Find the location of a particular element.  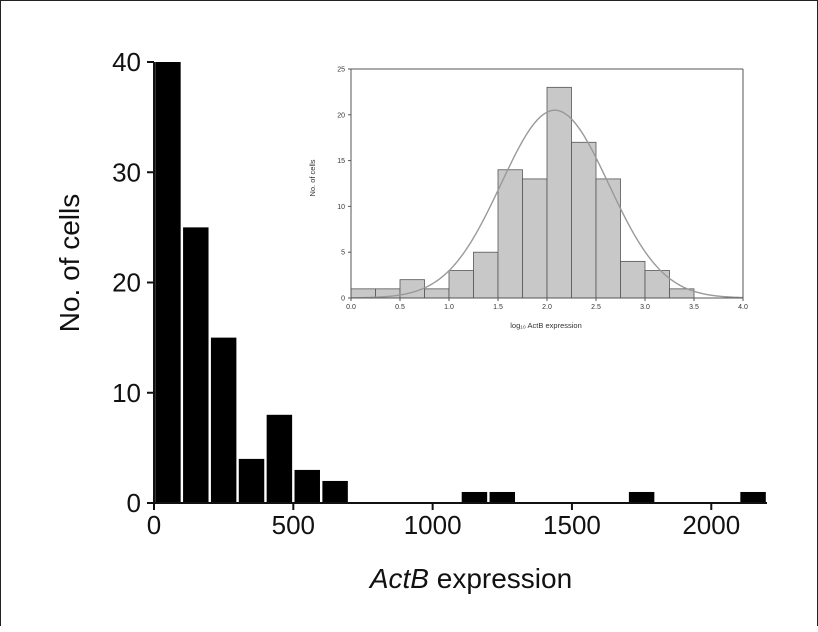

main-y-tick-label: 0 is located at coordinates (134, 503).